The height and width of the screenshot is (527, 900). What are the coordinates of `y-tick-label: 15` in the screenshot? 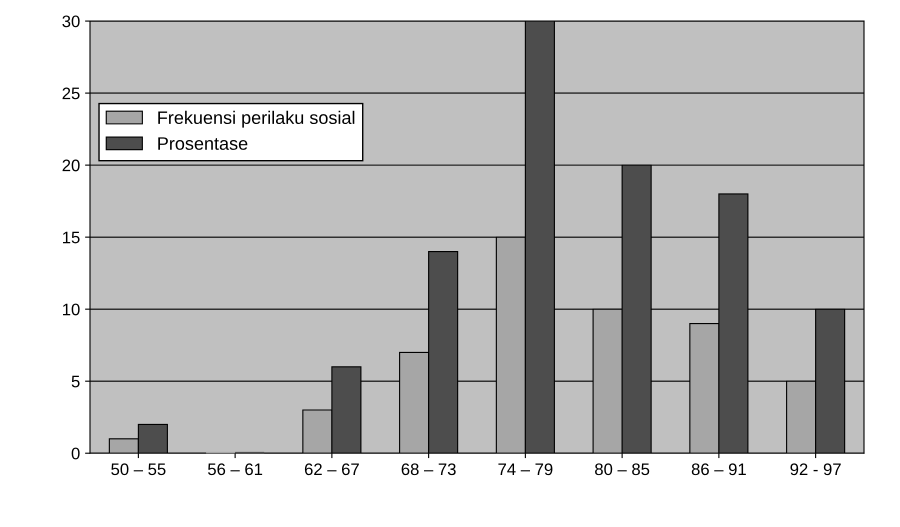 It's located at (71, 238).